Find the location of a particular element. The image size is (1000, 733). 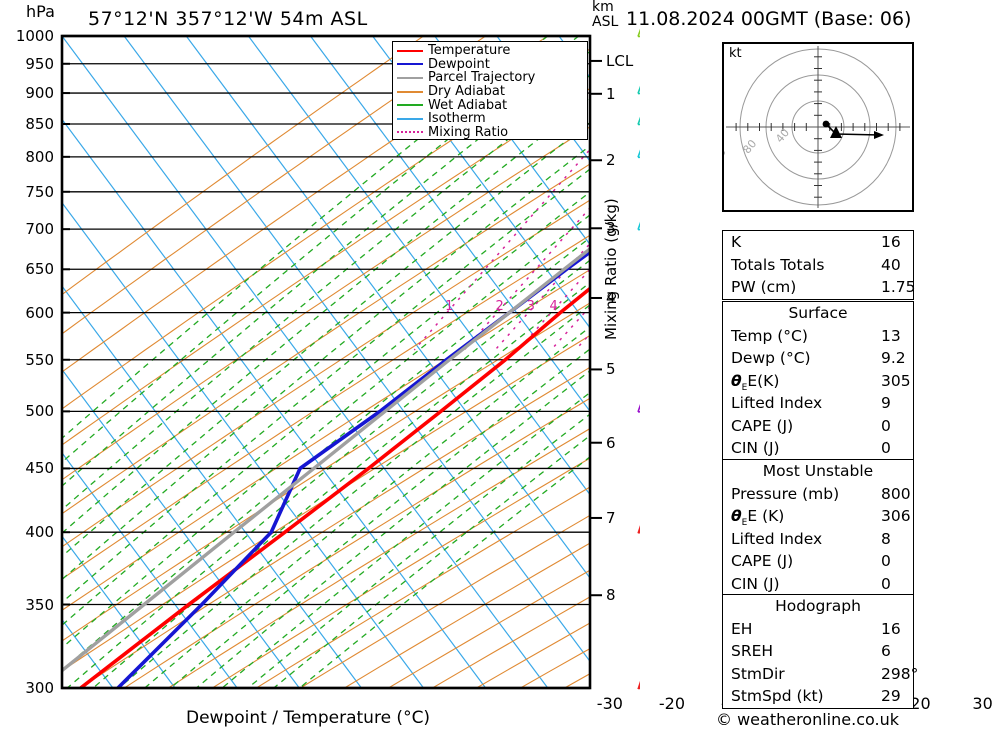

legend-item: Temperature is located at coordinates (490, 51).